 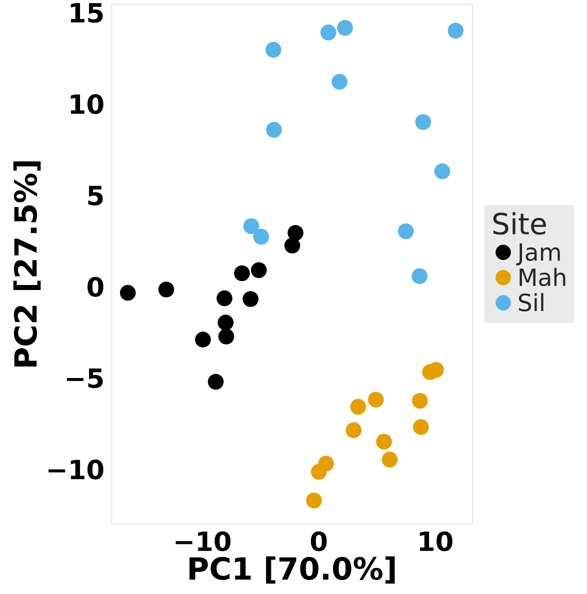 I want to click on y-tick-label: 15, so click(x=86, y=13).